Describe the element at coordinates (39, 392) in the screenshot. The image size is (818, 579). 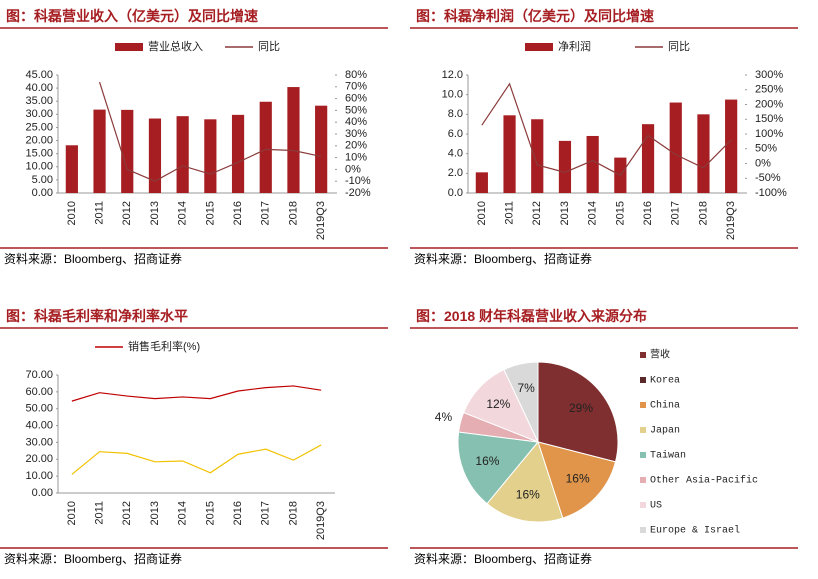
I see `y-tick-label: 60.00` at that location.